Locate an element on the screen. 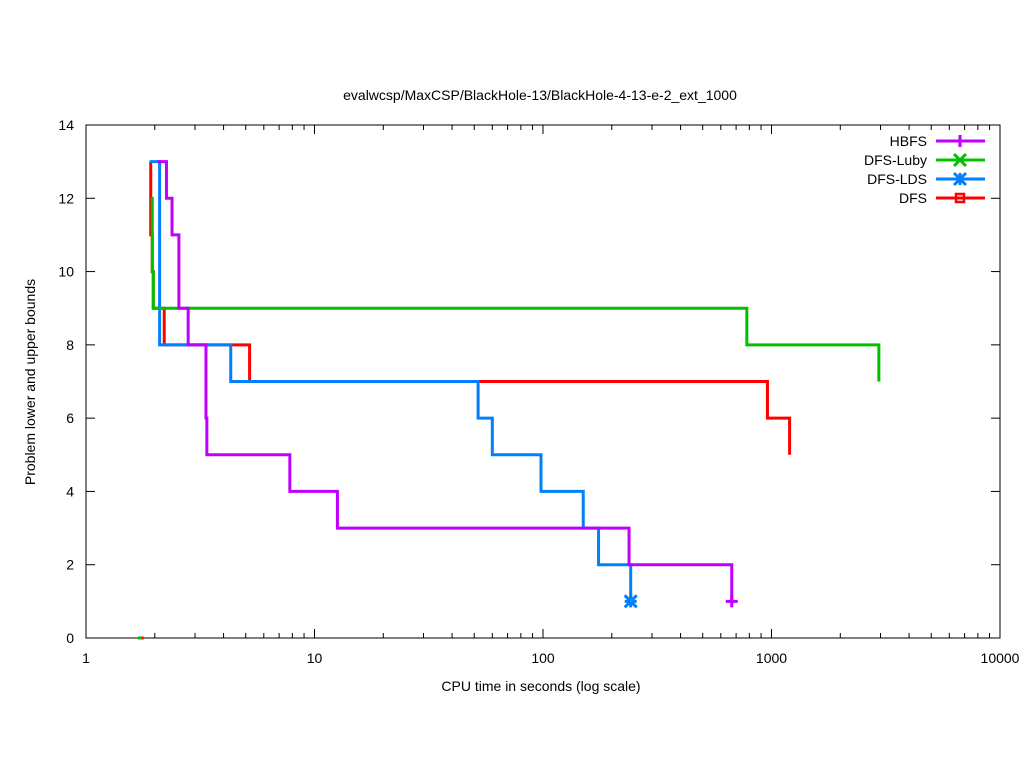  x-tick-label: 100 is located at coordinates (543, 658).